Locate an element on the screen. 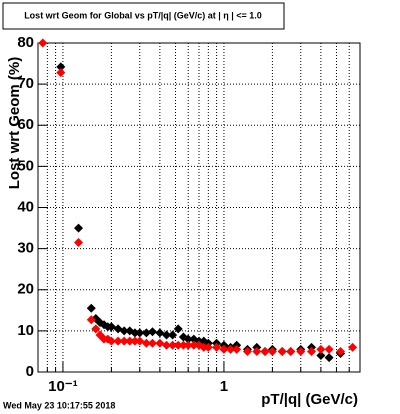 Image resolution: width=400 pixels, height=414 pixels. x-axis-label: pT/|q| (GeV/c) is located at coordinates (309, 399).